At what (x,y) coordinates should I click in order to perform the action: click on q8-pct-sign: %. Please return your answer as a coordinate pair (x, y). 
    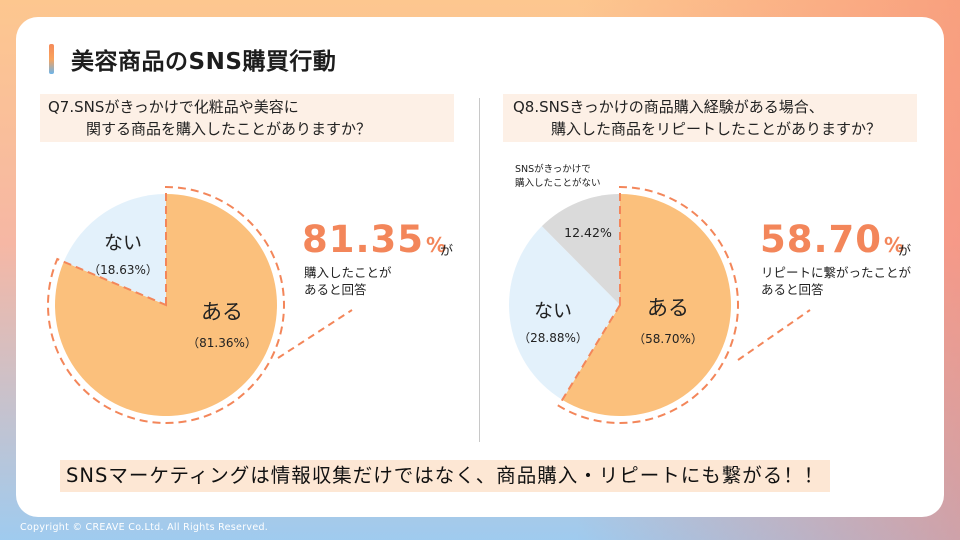
    Looking at the image, I should click on (895, 245).